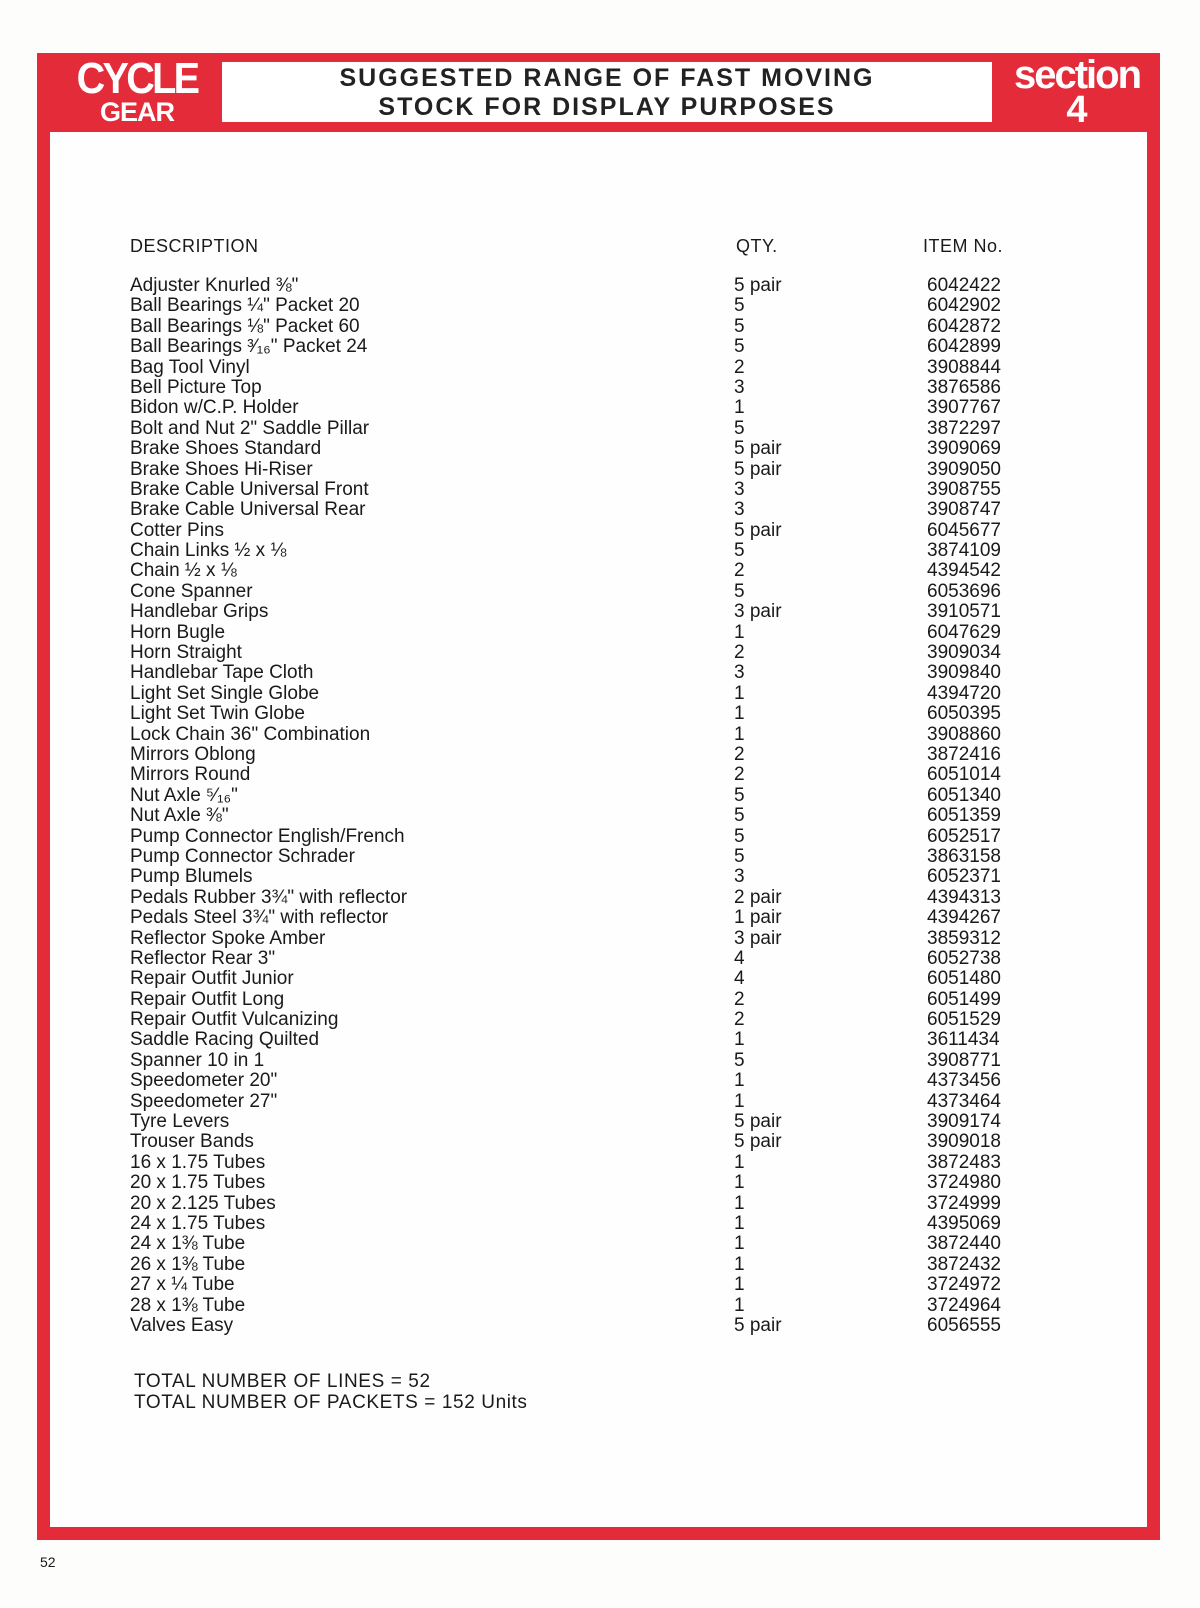  I want to click on item-no-cell: 3908771, so click(964, 1060).